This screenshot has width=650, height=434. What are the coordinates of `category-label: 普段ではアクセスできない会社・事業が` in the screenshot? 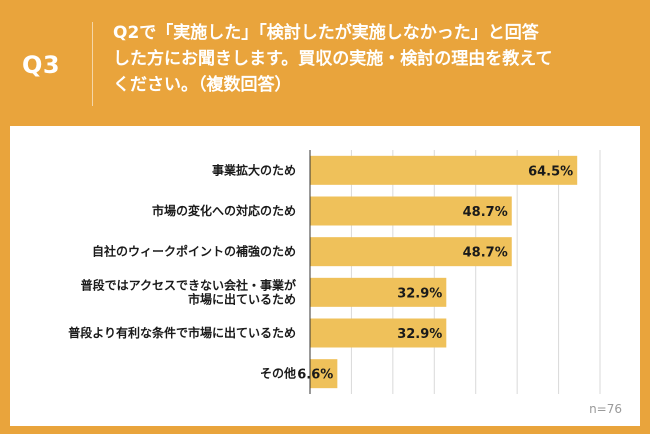 It's located at (188, 284).